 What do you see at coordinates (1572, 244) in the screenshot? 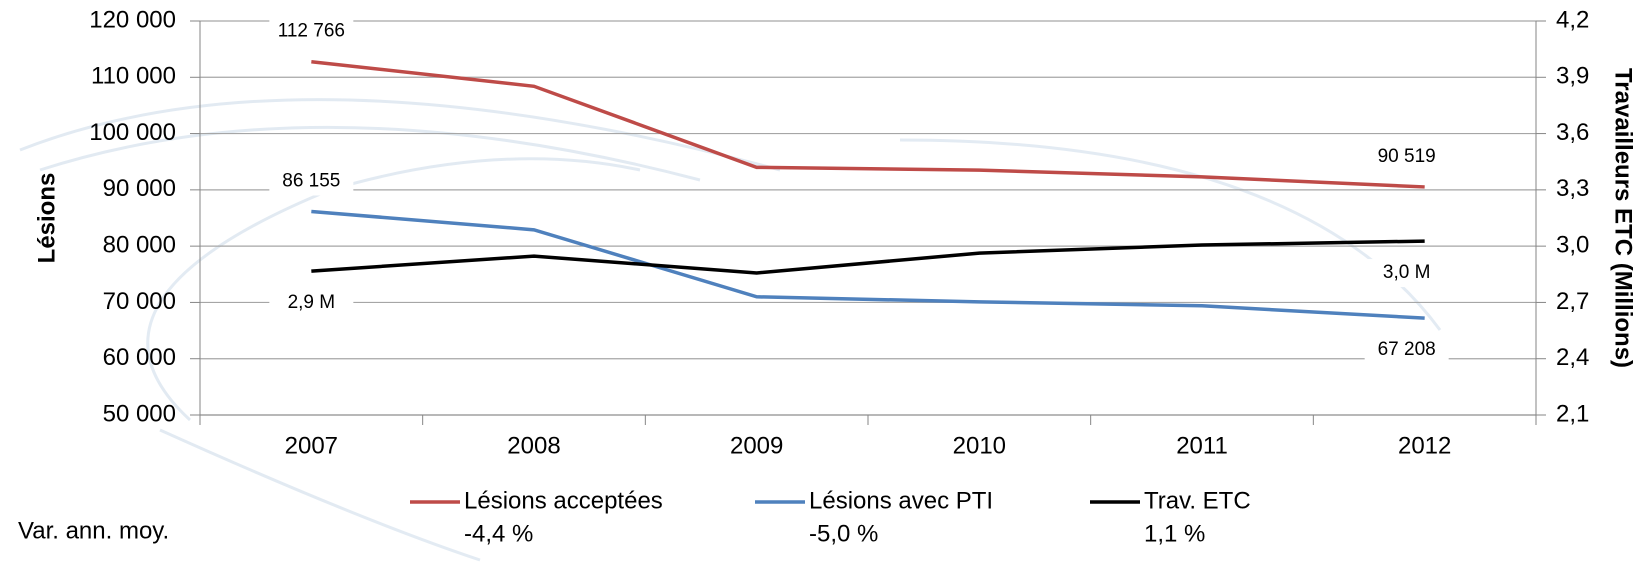
I see `y2-tick-label: 3,0` at bounding box center [1572, 244].